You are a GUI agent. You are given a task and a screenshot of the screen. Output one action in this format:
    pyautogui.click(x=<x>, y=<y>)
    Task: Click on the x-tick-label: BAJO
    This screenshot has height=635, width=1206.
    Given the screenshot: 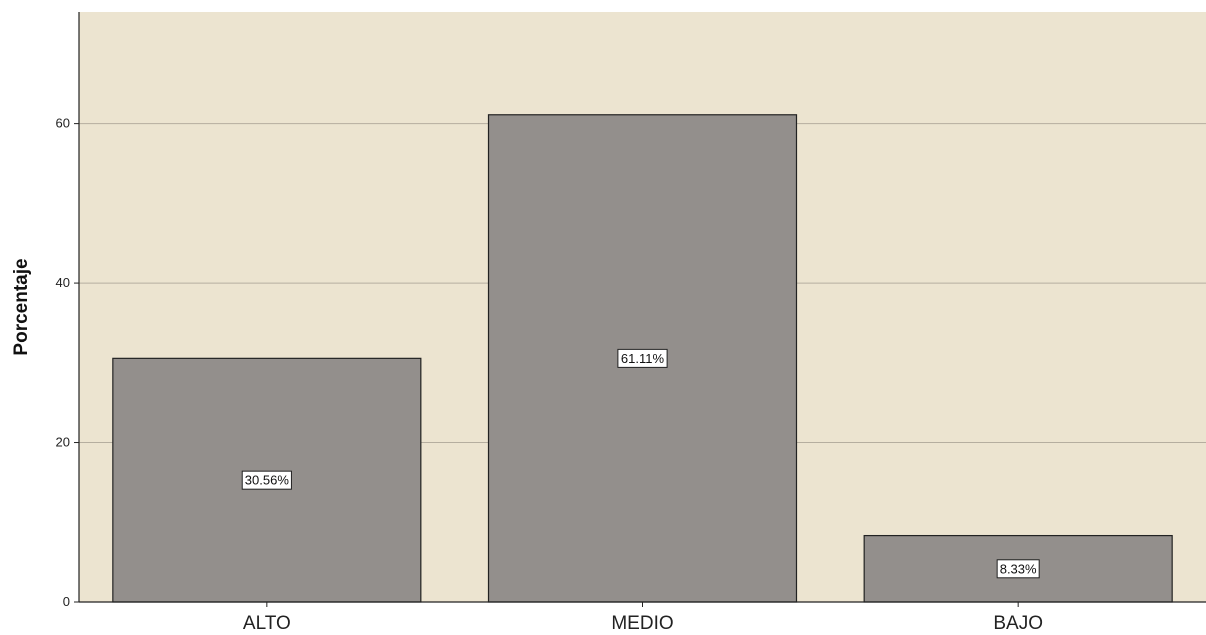 What is the action you would take?
    pyautogui.click(x=1018, y=623)
    